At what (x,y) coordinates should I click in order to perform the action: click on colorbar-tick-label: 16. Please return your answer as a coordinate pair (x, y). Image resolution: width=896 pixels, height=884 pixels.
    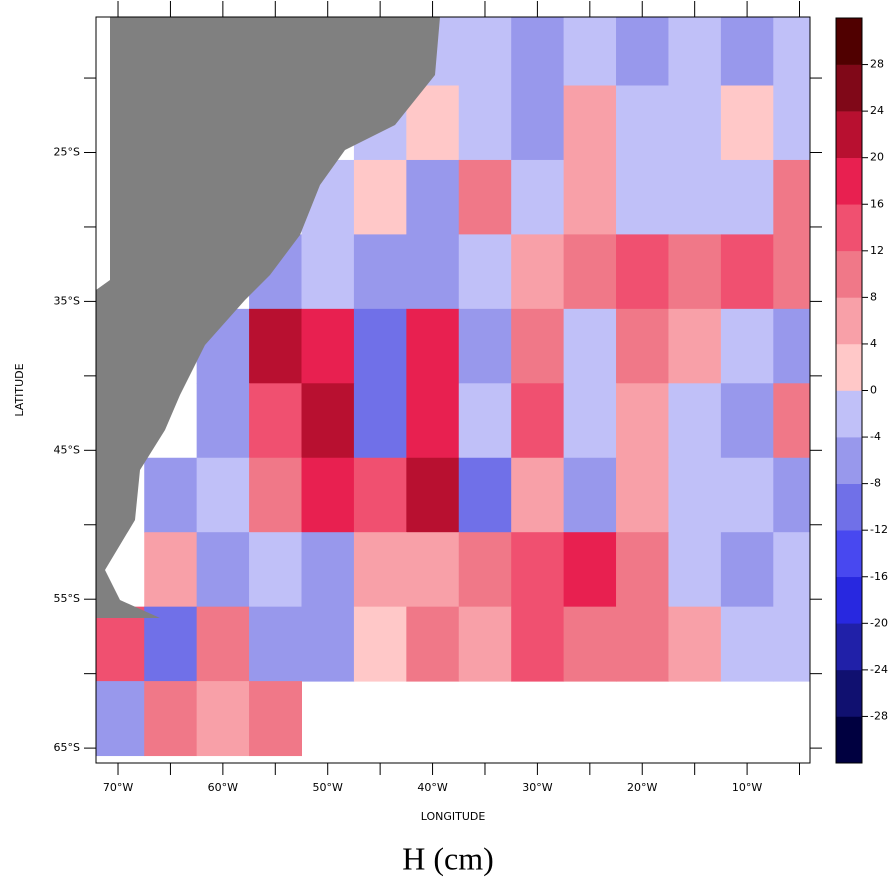
    Looking at the image, I should click on (877, 203).